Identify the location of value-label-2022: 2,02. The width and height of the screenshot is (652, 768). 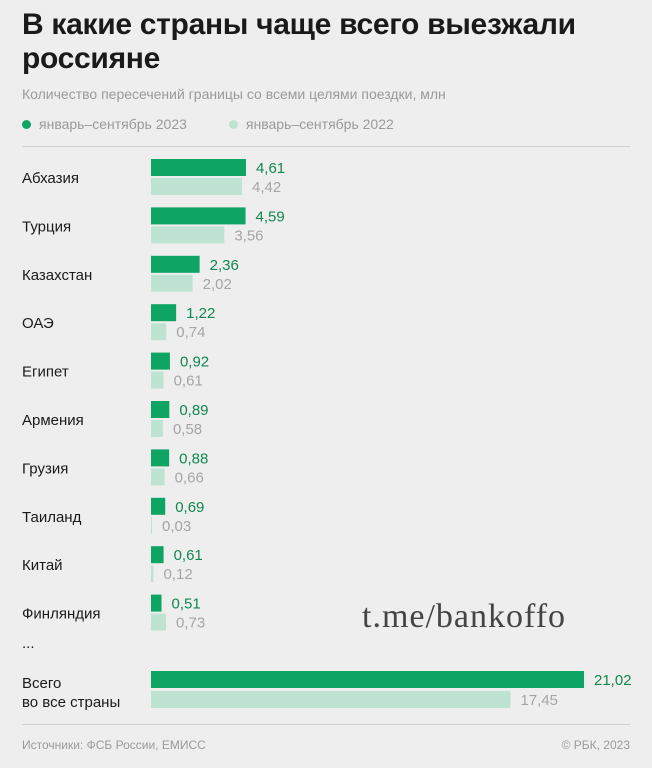
(217, 284).